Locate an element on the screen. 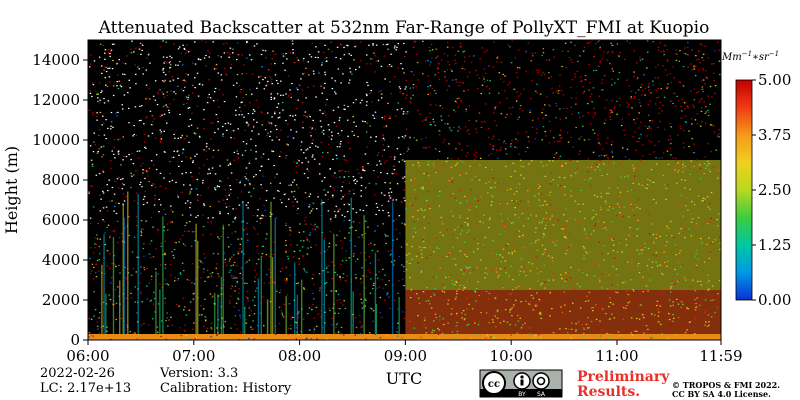  by-icon-body is located at coordinates (522, 382).